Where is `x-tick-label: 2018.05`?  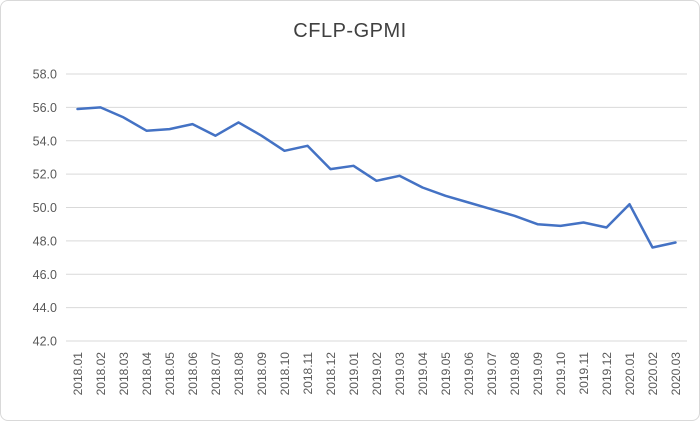 x-tick-label: 2018.05 is located at coordinates (170, 374).